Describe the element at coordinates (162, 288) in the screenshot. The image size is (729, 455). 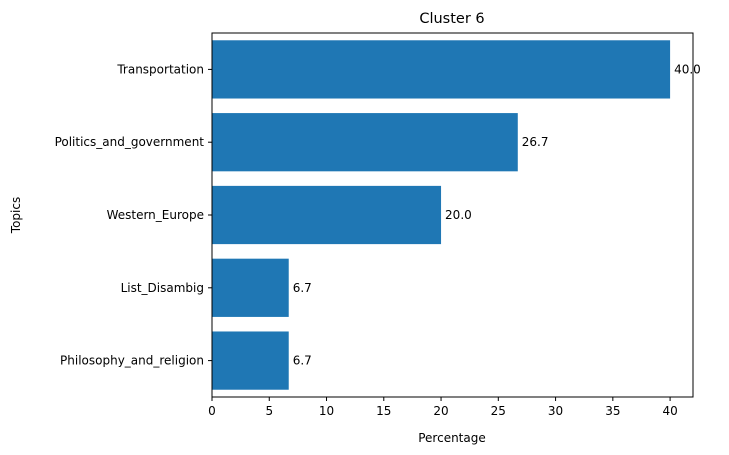
I see `y-tick-label: List_Disambig` at that location.